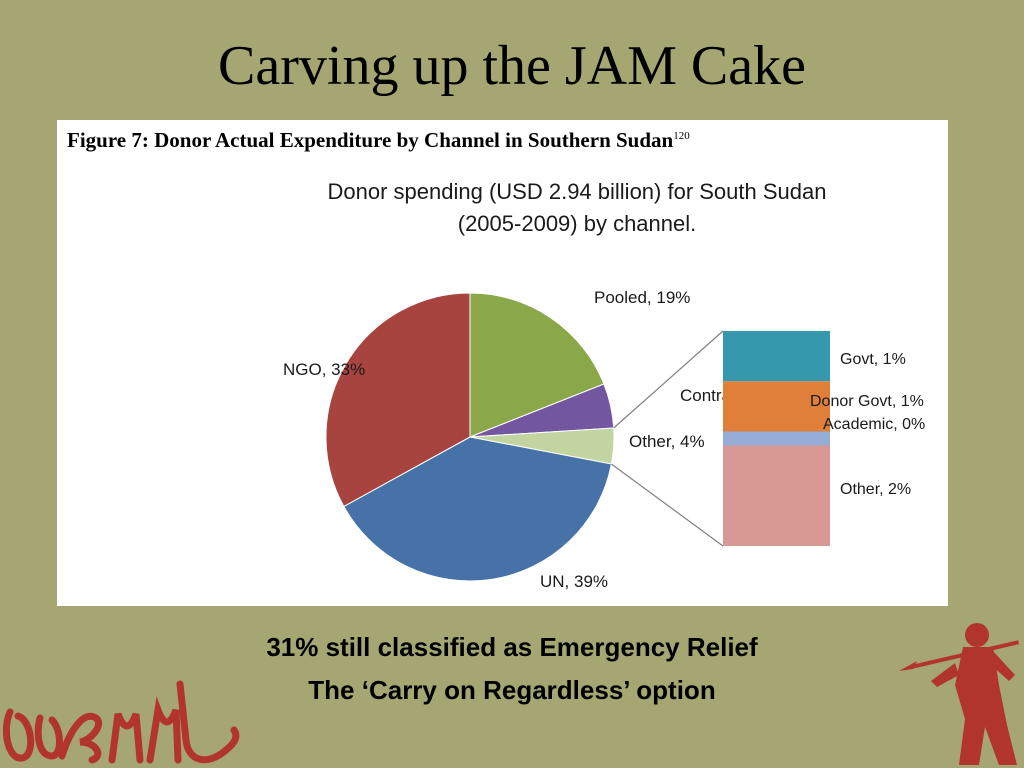 This screenshot has width=1024, height=768. Describe the element at coordinates (537, 365) in the screenshot. I see `pie-slice-pooled` at that location.